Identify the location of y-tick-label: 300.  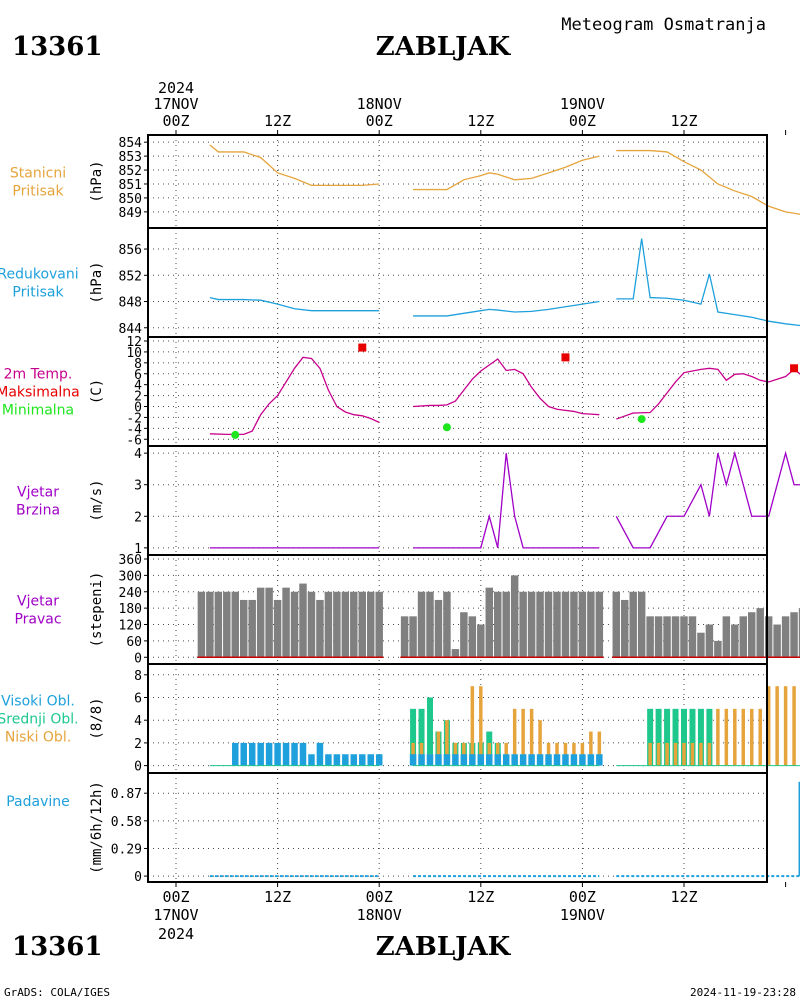
(130, 576).